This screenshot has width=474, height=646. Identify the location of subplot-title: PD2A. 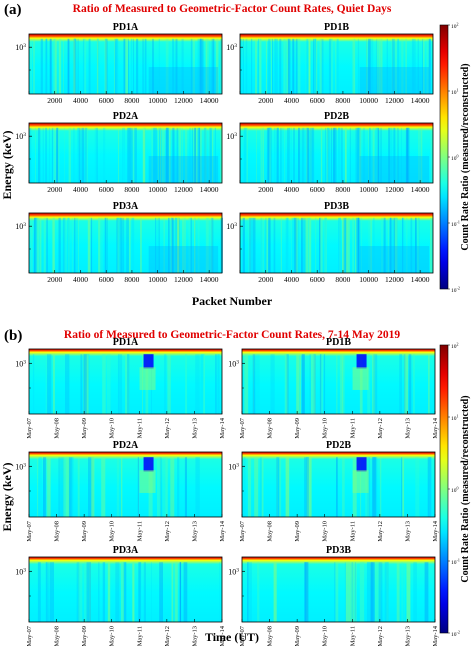
(126, 116).